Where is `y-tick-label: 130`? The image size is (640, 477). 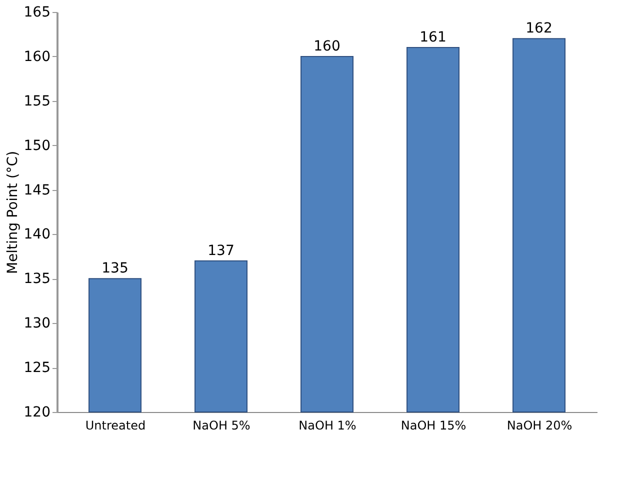 y-tick-label: 130 is located at coordinates (37, 324).